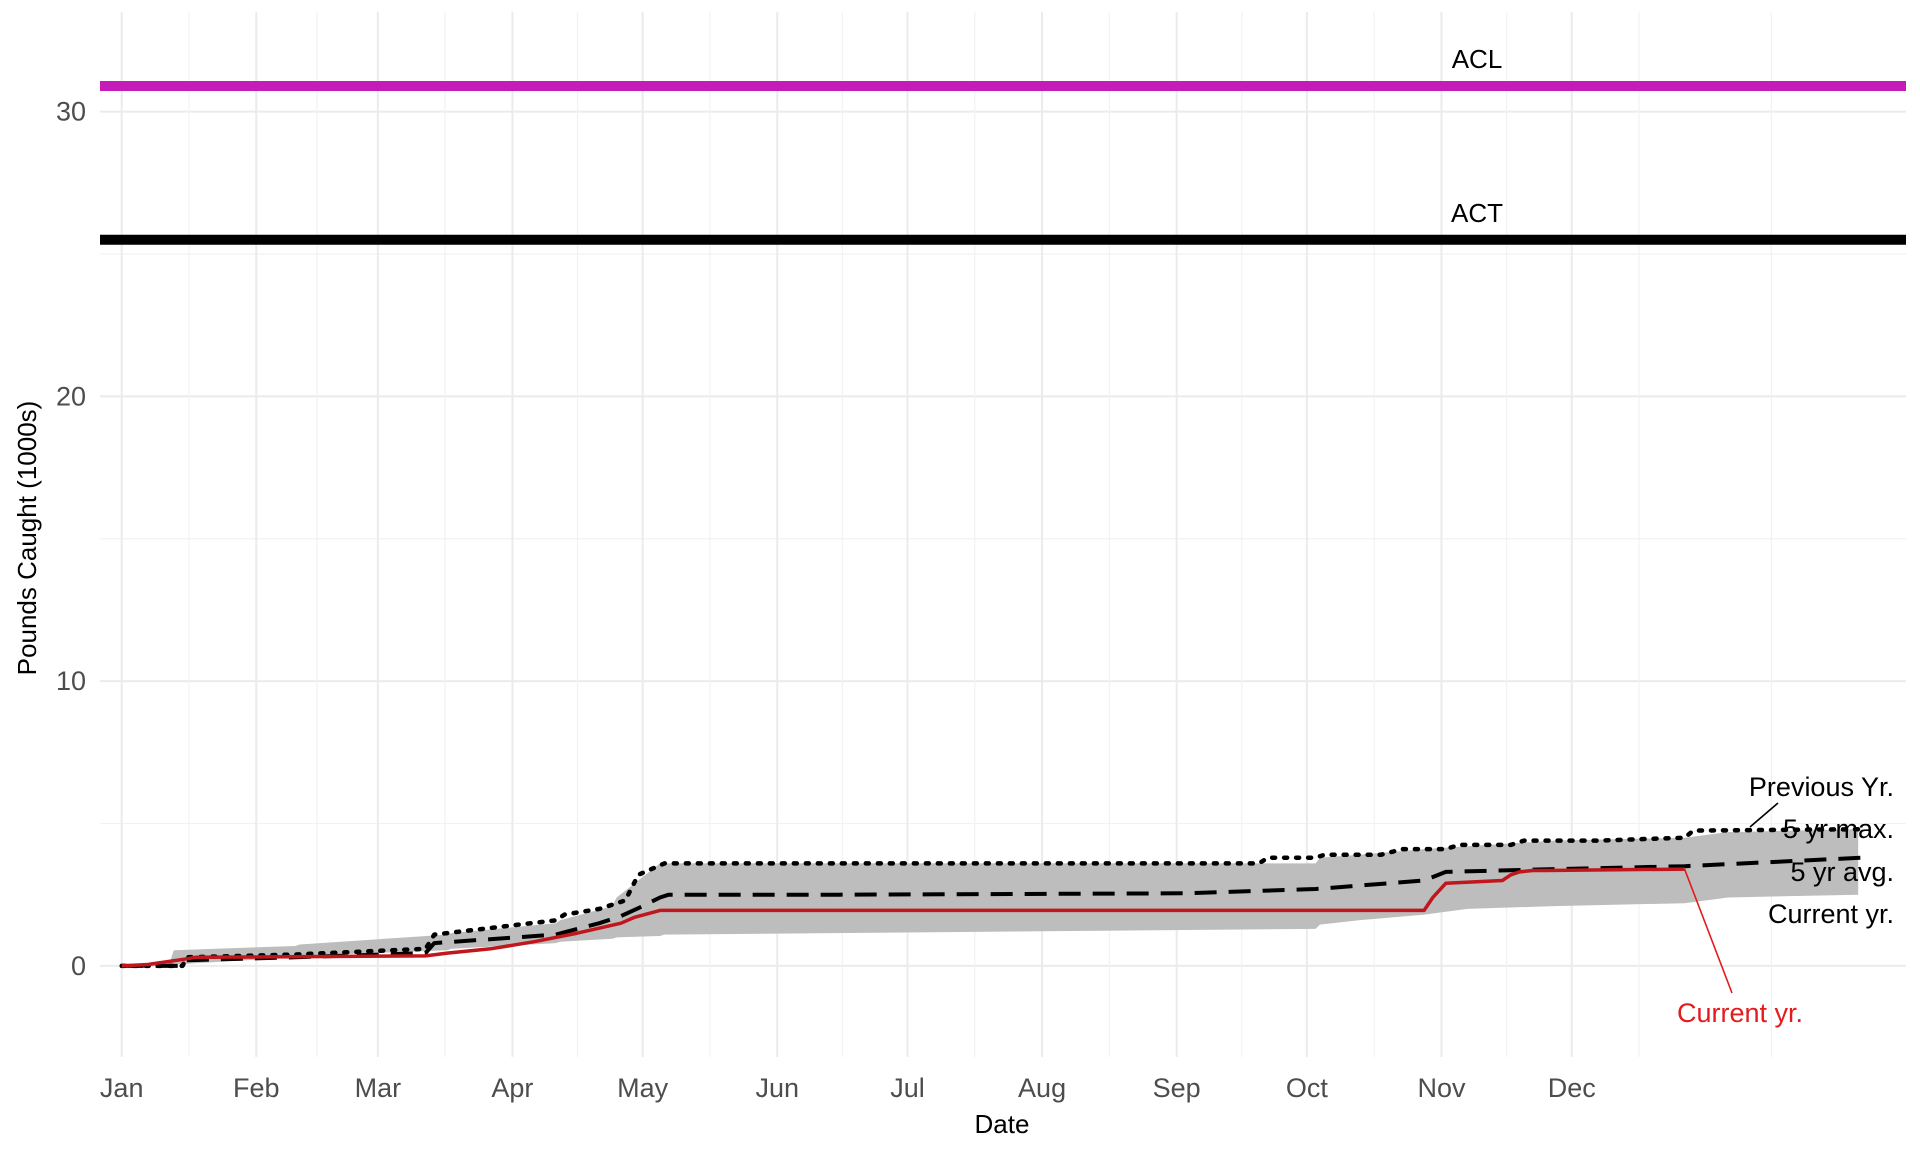  What do you see at coordinates (1441, 1088) in the screenshot?
I see `x-tick-label: Nov` at bounding box center [1441, 1088].